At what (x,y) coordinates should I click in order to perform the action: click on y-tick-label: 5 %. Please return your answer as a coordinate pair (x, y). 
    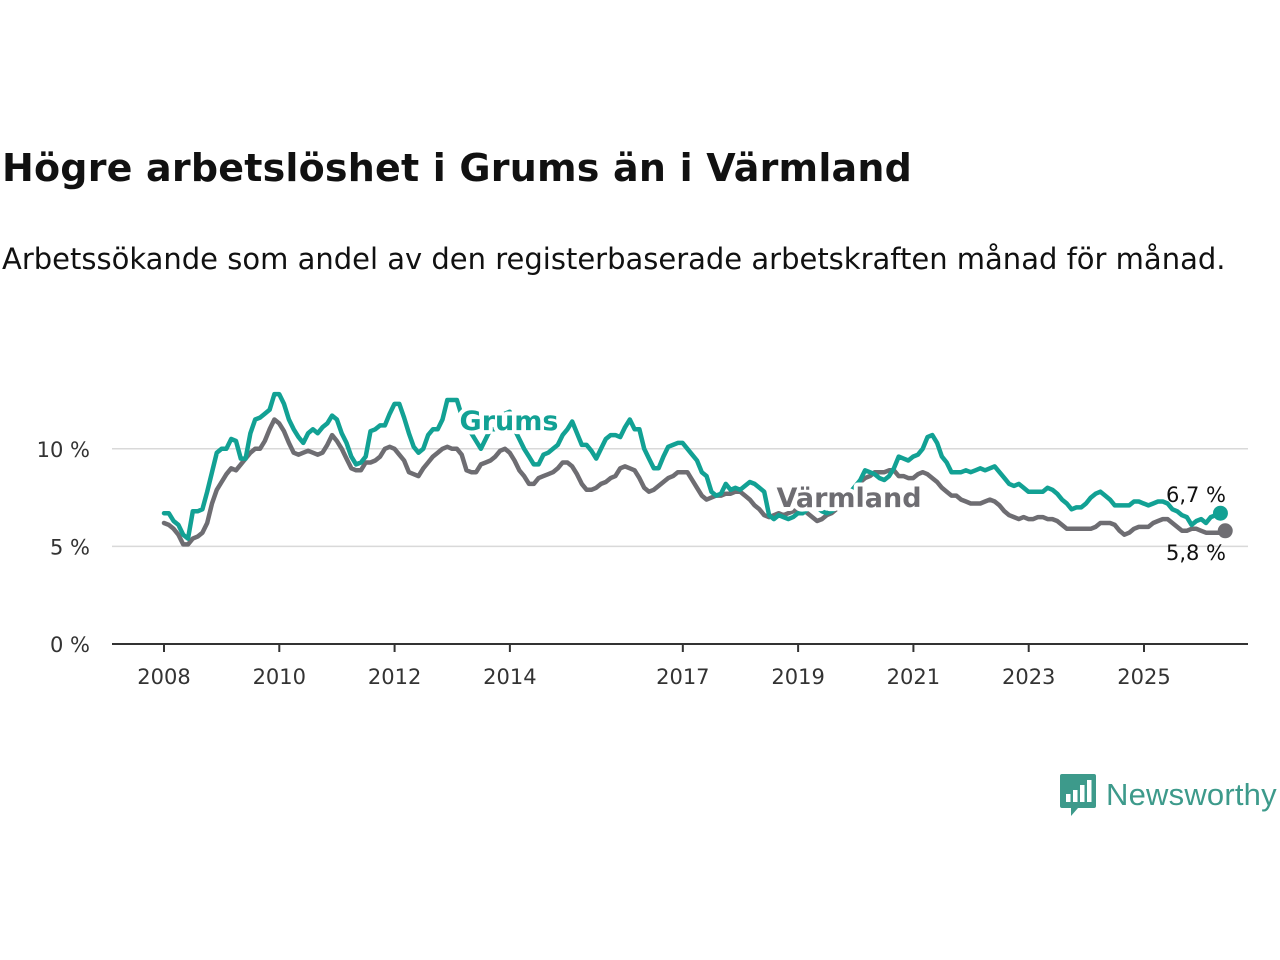
    Looking at the image, I should click on (70, 547).